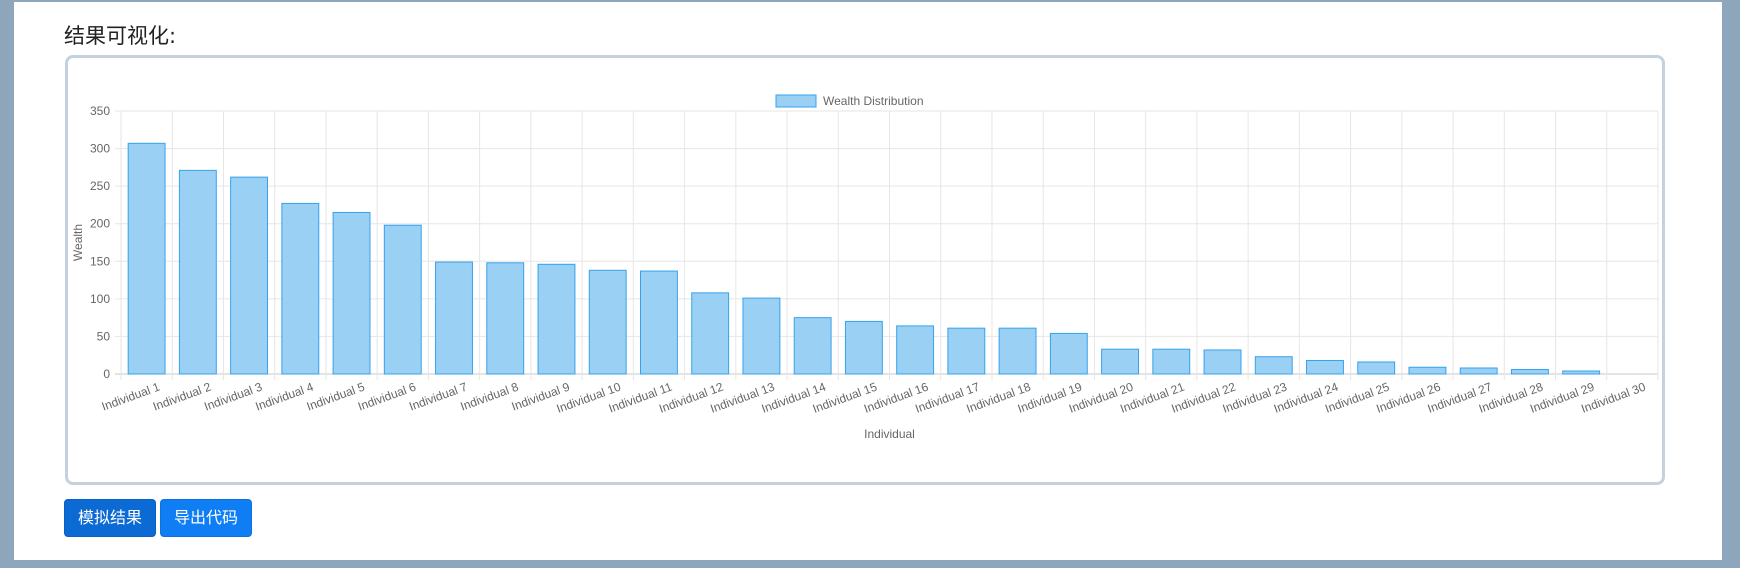 The width and height of the screenshot is (1740, 568). What do you see at coordinates (489, 397) in the screenshot?
I see `x-tick-label: Individual 8` at bounding box center [489, 397].